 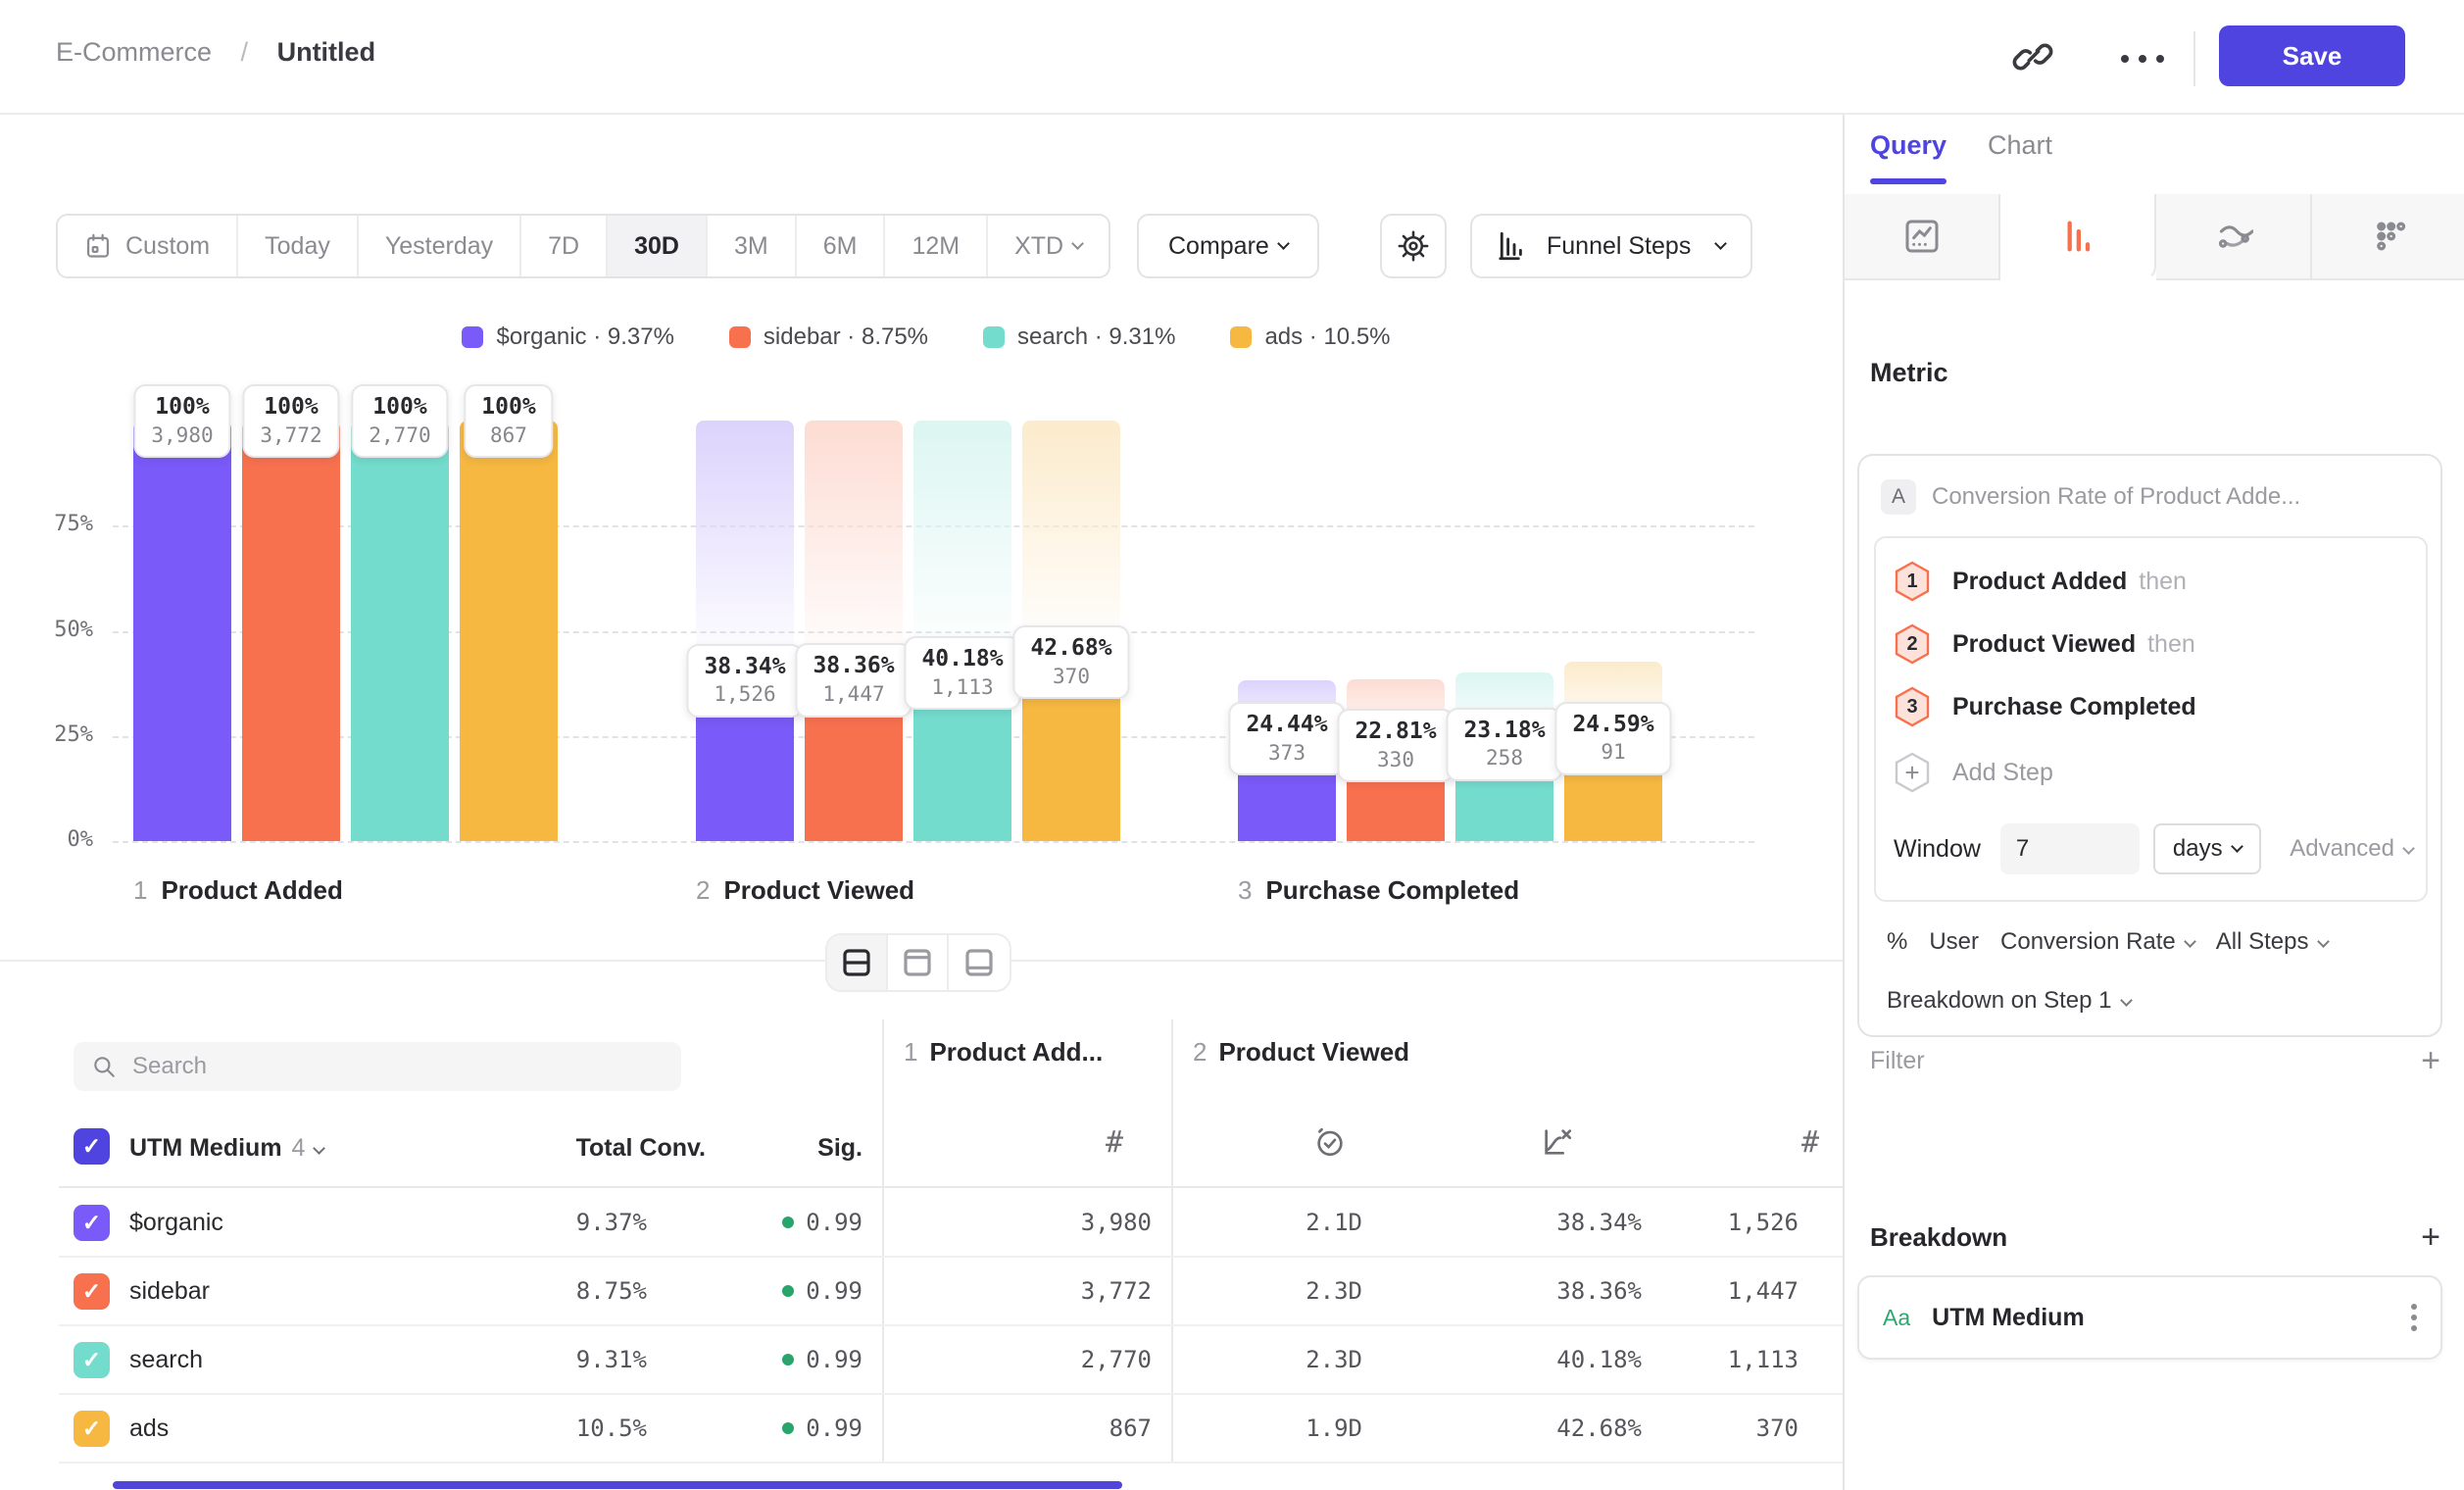 I want to click on legend-item-sidebar: sidebar · 8.75%, so click(x=828, y=337).